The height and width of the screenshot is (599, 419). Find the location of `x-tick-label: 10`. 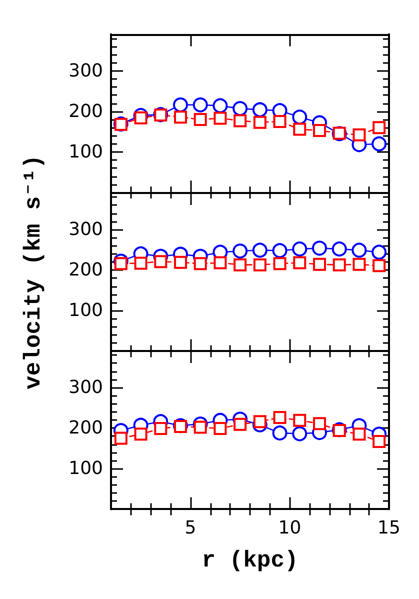

x-tick-label: 10 is located at coordinates (290, 528).